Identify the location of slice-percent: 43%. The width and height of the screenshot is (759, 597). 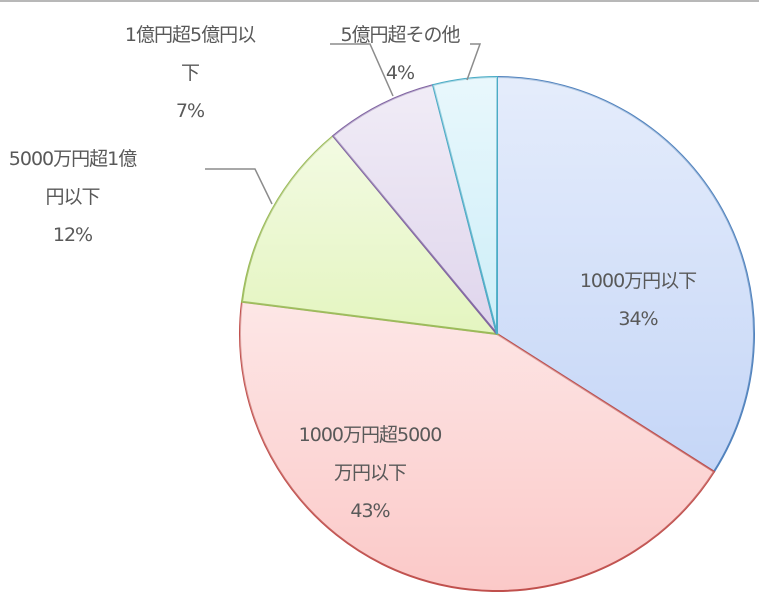
(370, 511).